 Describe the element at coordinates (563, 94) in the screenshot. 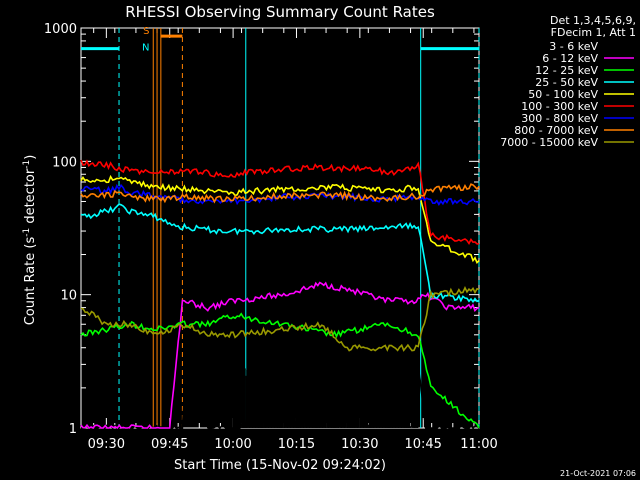

I see `legend-entry-label-4: 50 - 100 keV` at that location.